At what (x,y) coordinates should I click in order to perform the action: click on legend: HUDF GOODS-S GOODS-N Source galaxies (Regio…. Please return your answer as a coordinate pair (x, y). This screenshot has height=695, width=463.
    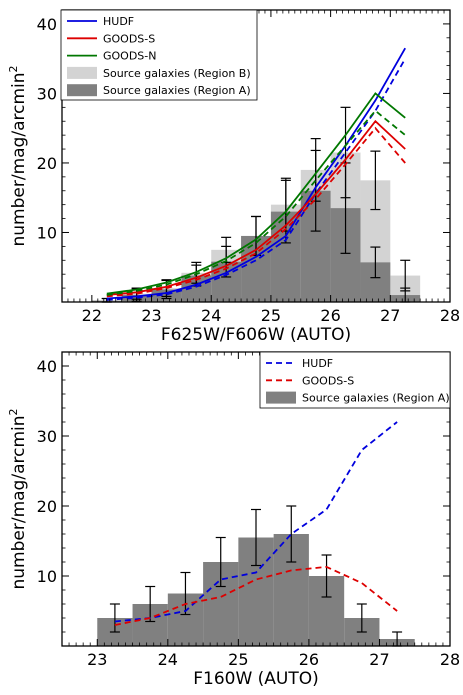
    Looking at the image, I should click on (159, 55).